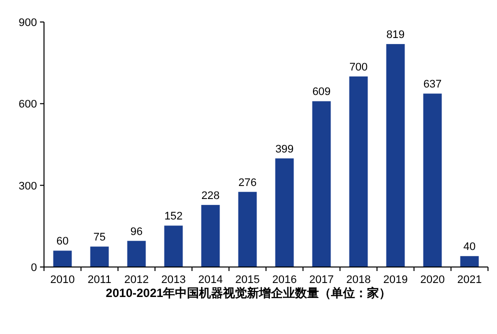  What do you see at coordinates (284, 280) in the screenshot?
I see `x-tick-label: 2016` at bounding box center [284, 280].